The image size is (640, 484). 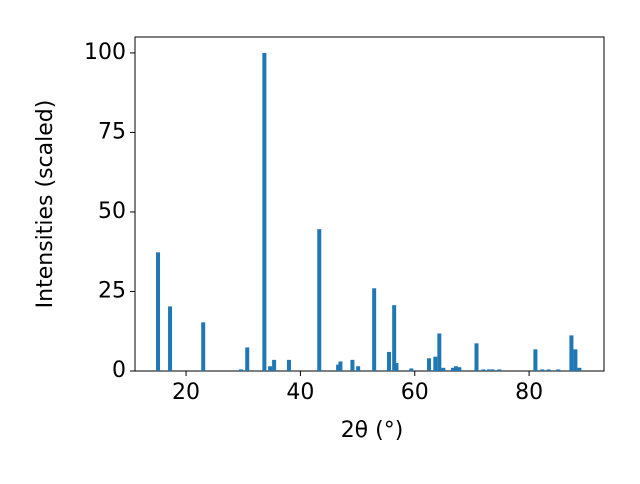 I want to click on x-tick-label: 40, so click(x=300, y=392).